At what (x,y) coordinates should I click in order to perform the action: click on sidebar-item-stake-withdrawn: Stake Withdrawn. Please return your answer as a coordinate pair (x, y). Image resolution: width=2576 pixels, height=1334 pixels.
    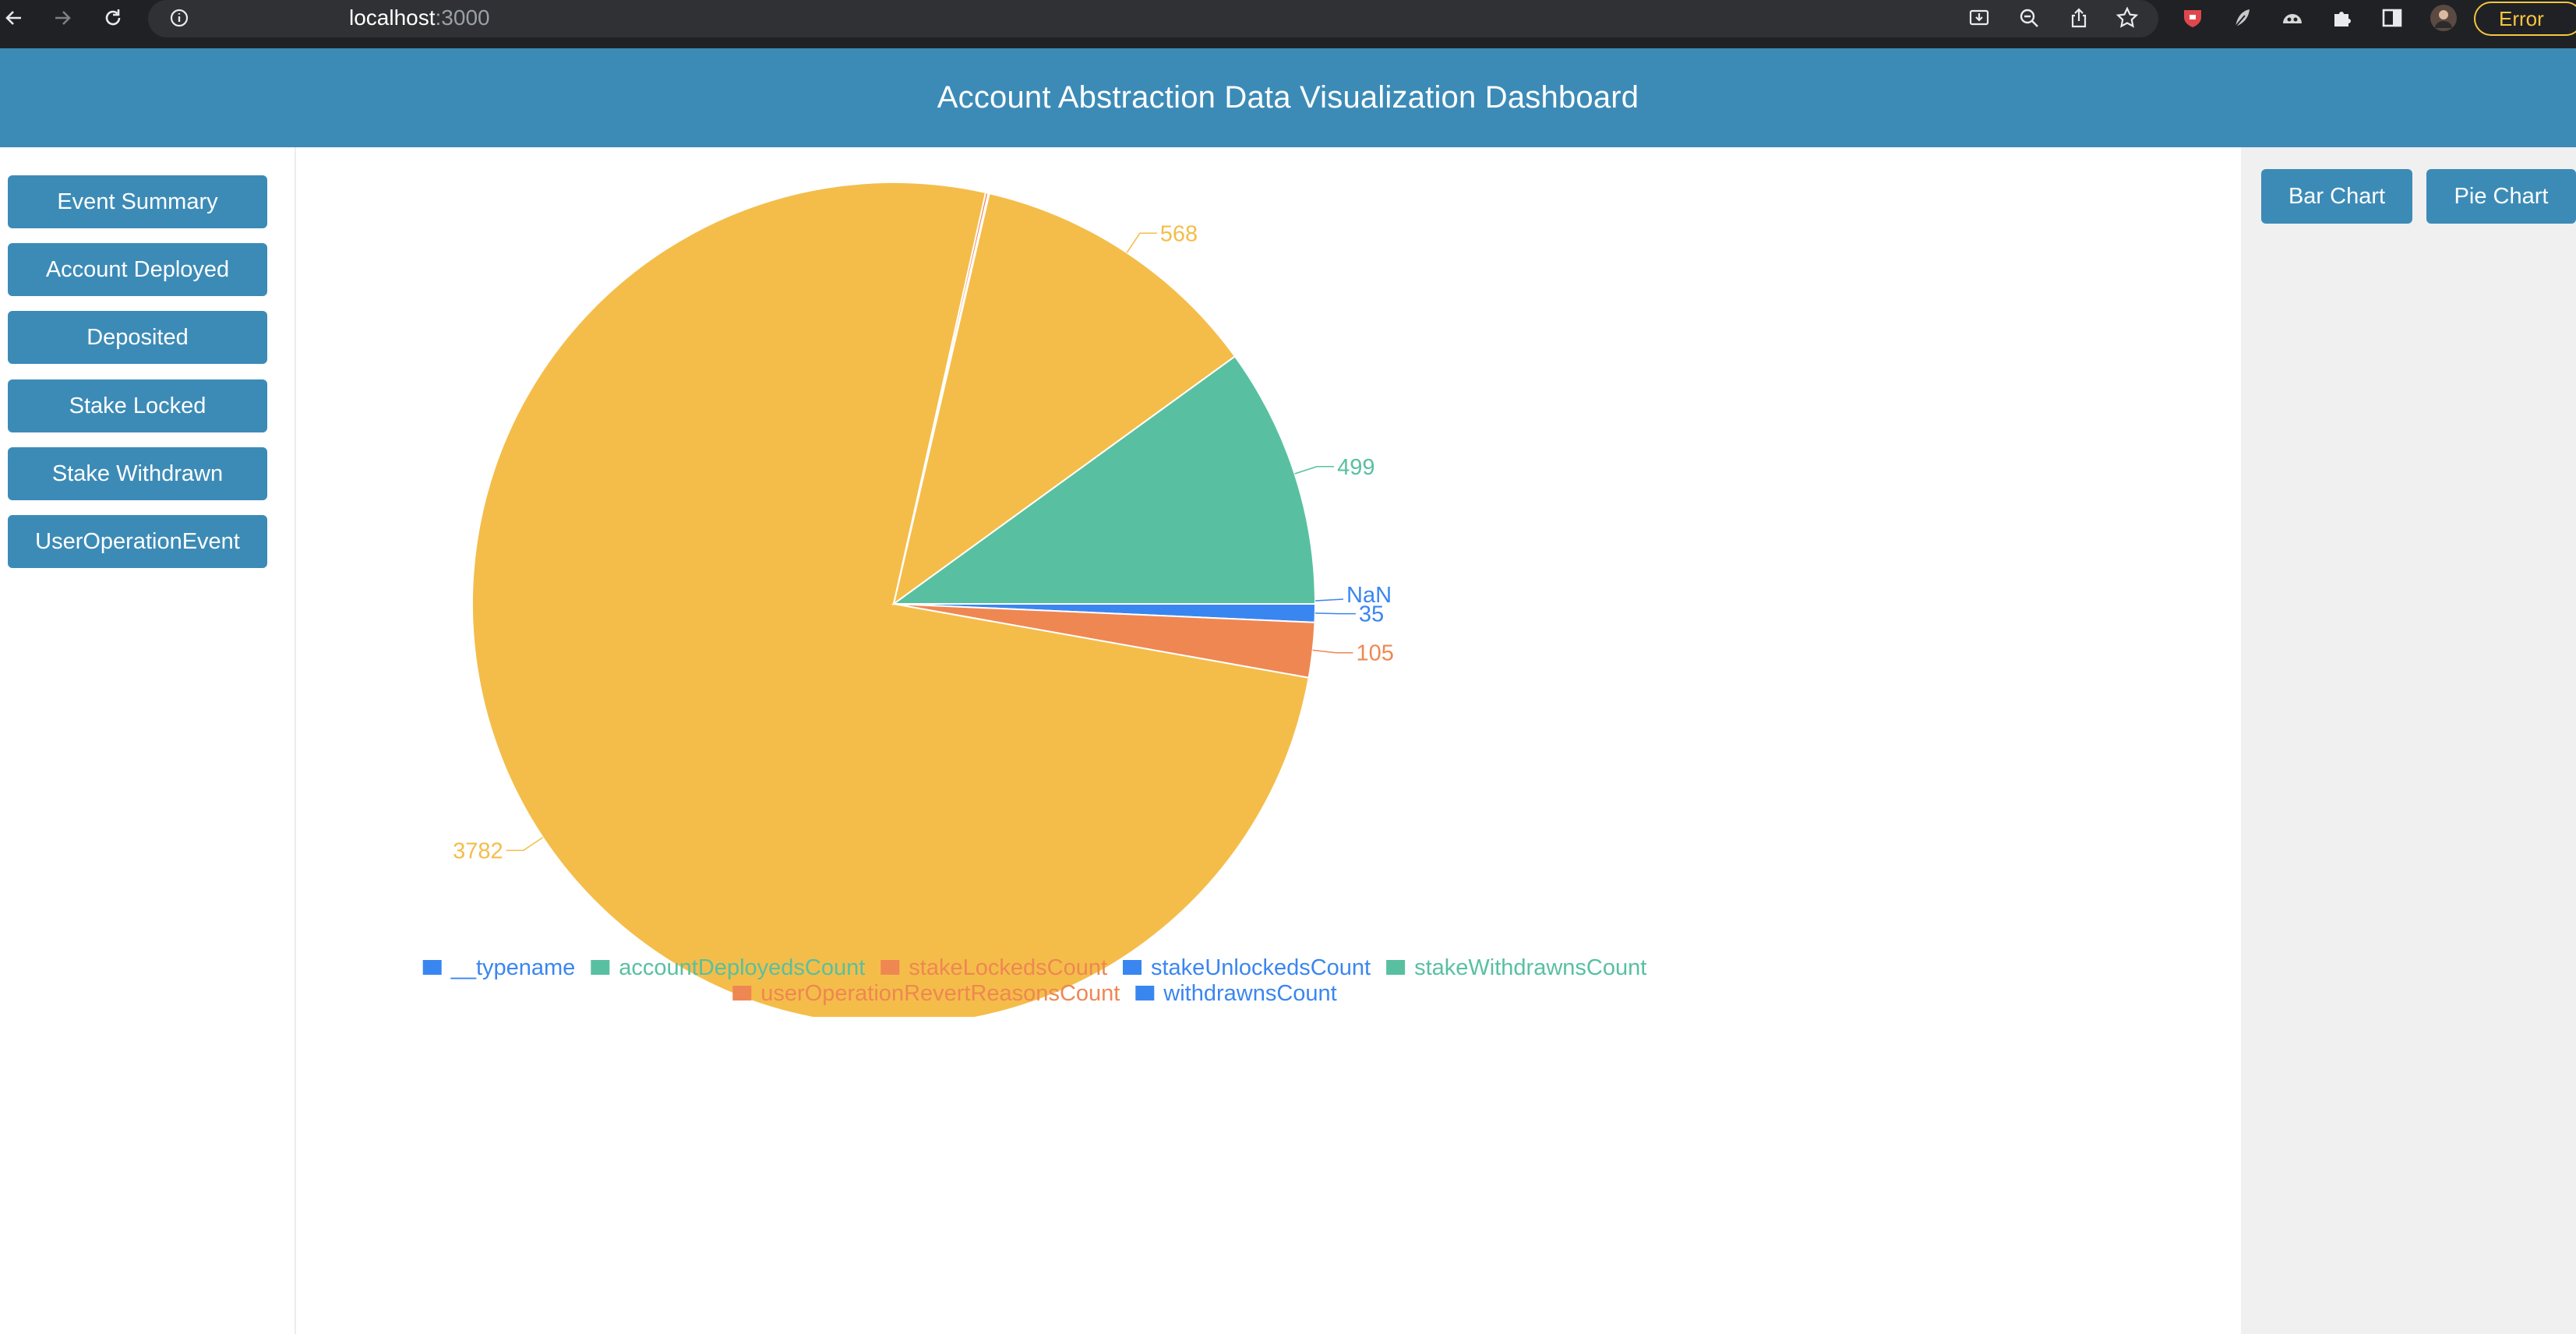
    Looking at the image, I should click on (137, 473).